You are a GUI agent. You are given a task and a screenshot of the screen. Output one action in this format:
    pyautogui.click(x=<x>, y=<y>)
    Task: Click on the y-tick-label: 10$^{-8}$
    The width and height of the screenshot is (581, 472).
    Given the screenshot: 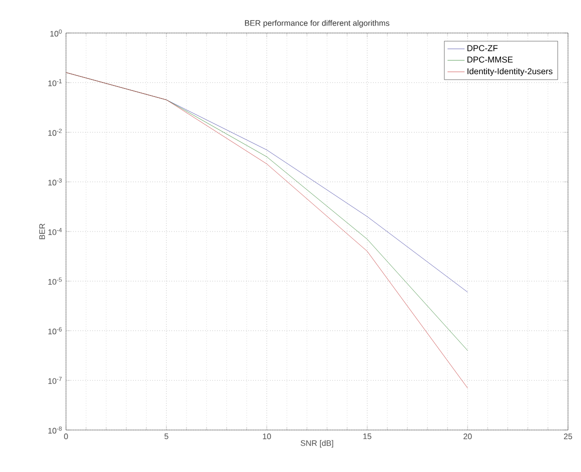 What is the action you would take?
    pyautogui.click(x=55, y=430)
    